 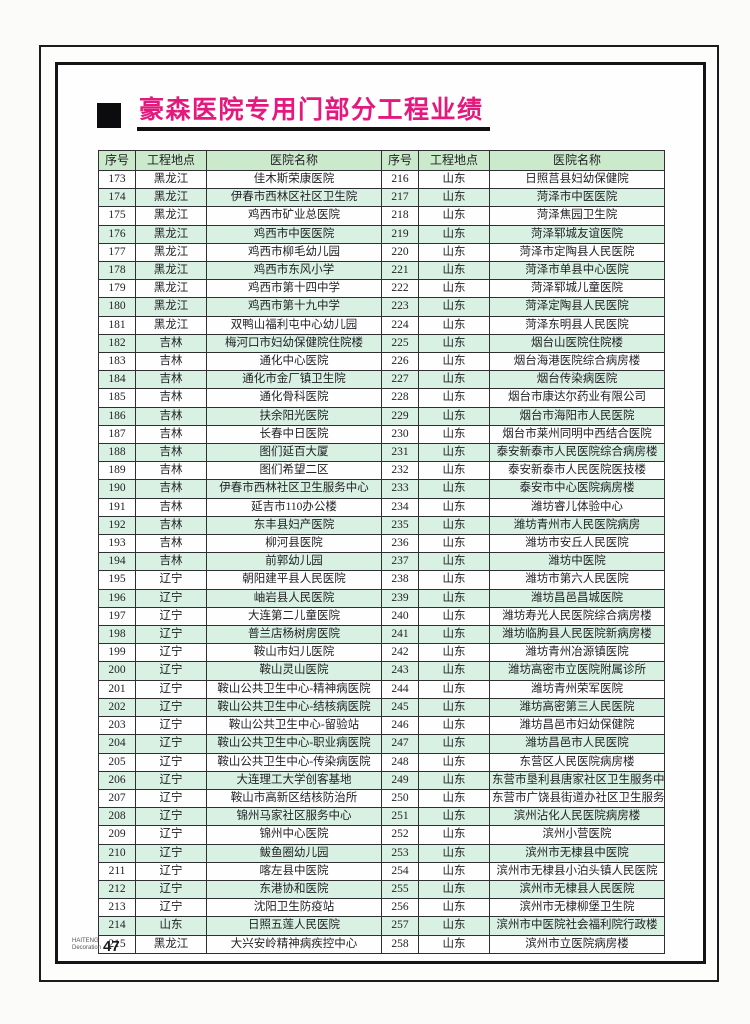 I want to click on serial-cell: 185, so click(x=117, y=398).